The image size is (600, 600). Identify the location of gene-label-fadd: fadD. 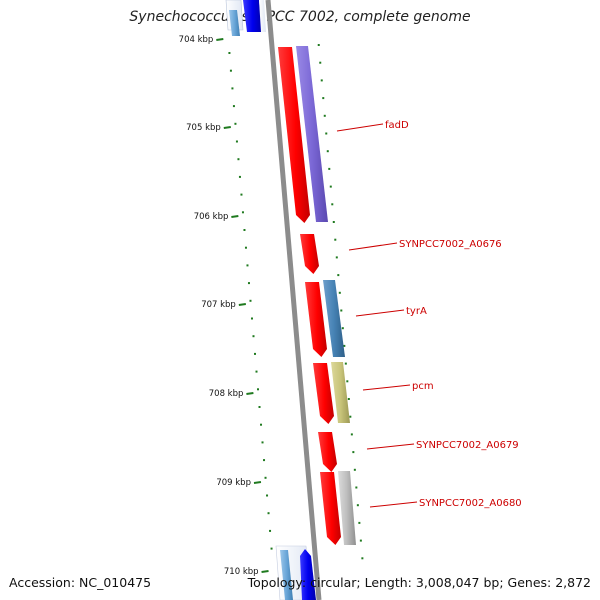
(397, 125).